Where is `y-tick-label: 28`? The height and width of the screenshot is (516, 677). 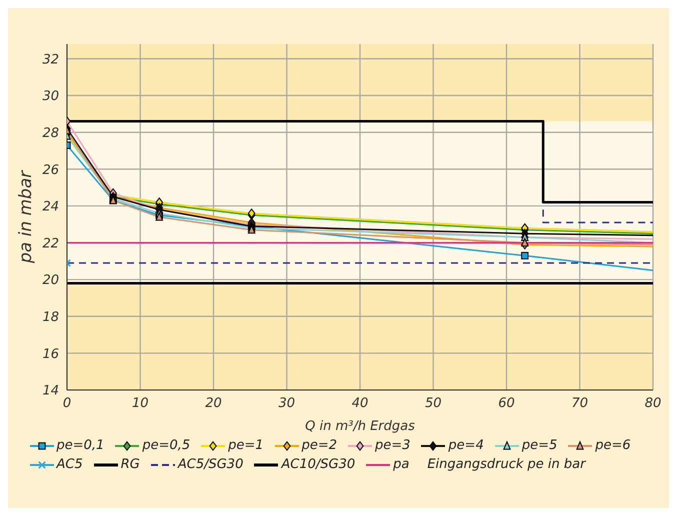 y-tick-label: 28 is located at coordinates (50, 133).